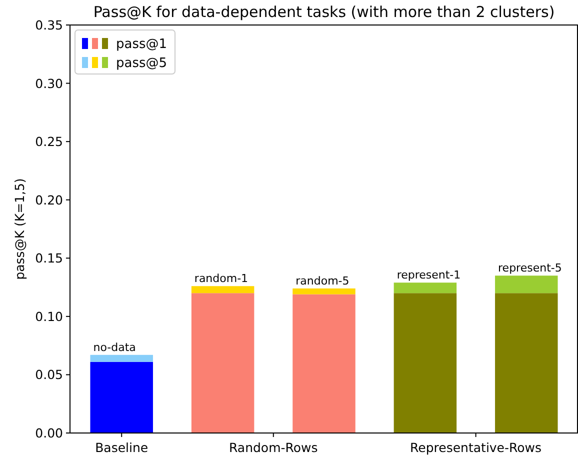 Image resolution: width=578 pixels, height=458 pixels. Describe the element at coordinates (49, 83) in the screenshot. I see `y-tick-label: 0.30` at that location.